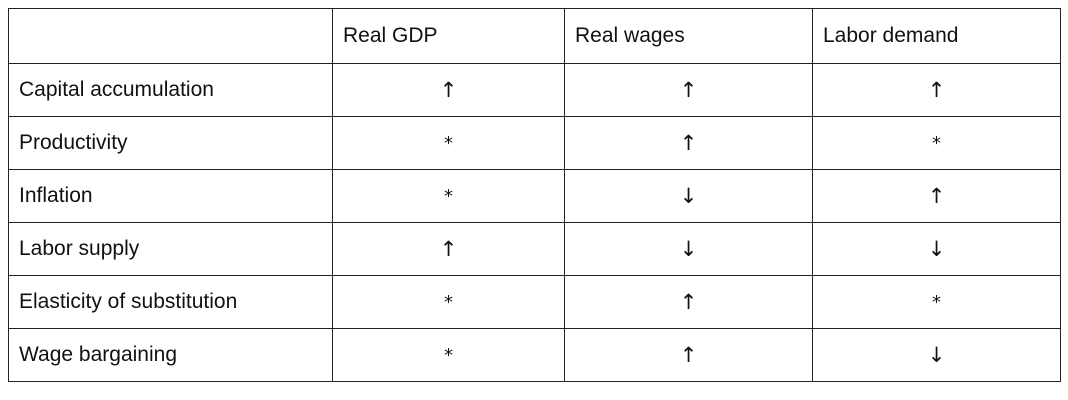  What do you see at coordinates (688, 36) in the screenshot?
I see `column-header-real-wages: Real wages` at bounding box center [688, 36].